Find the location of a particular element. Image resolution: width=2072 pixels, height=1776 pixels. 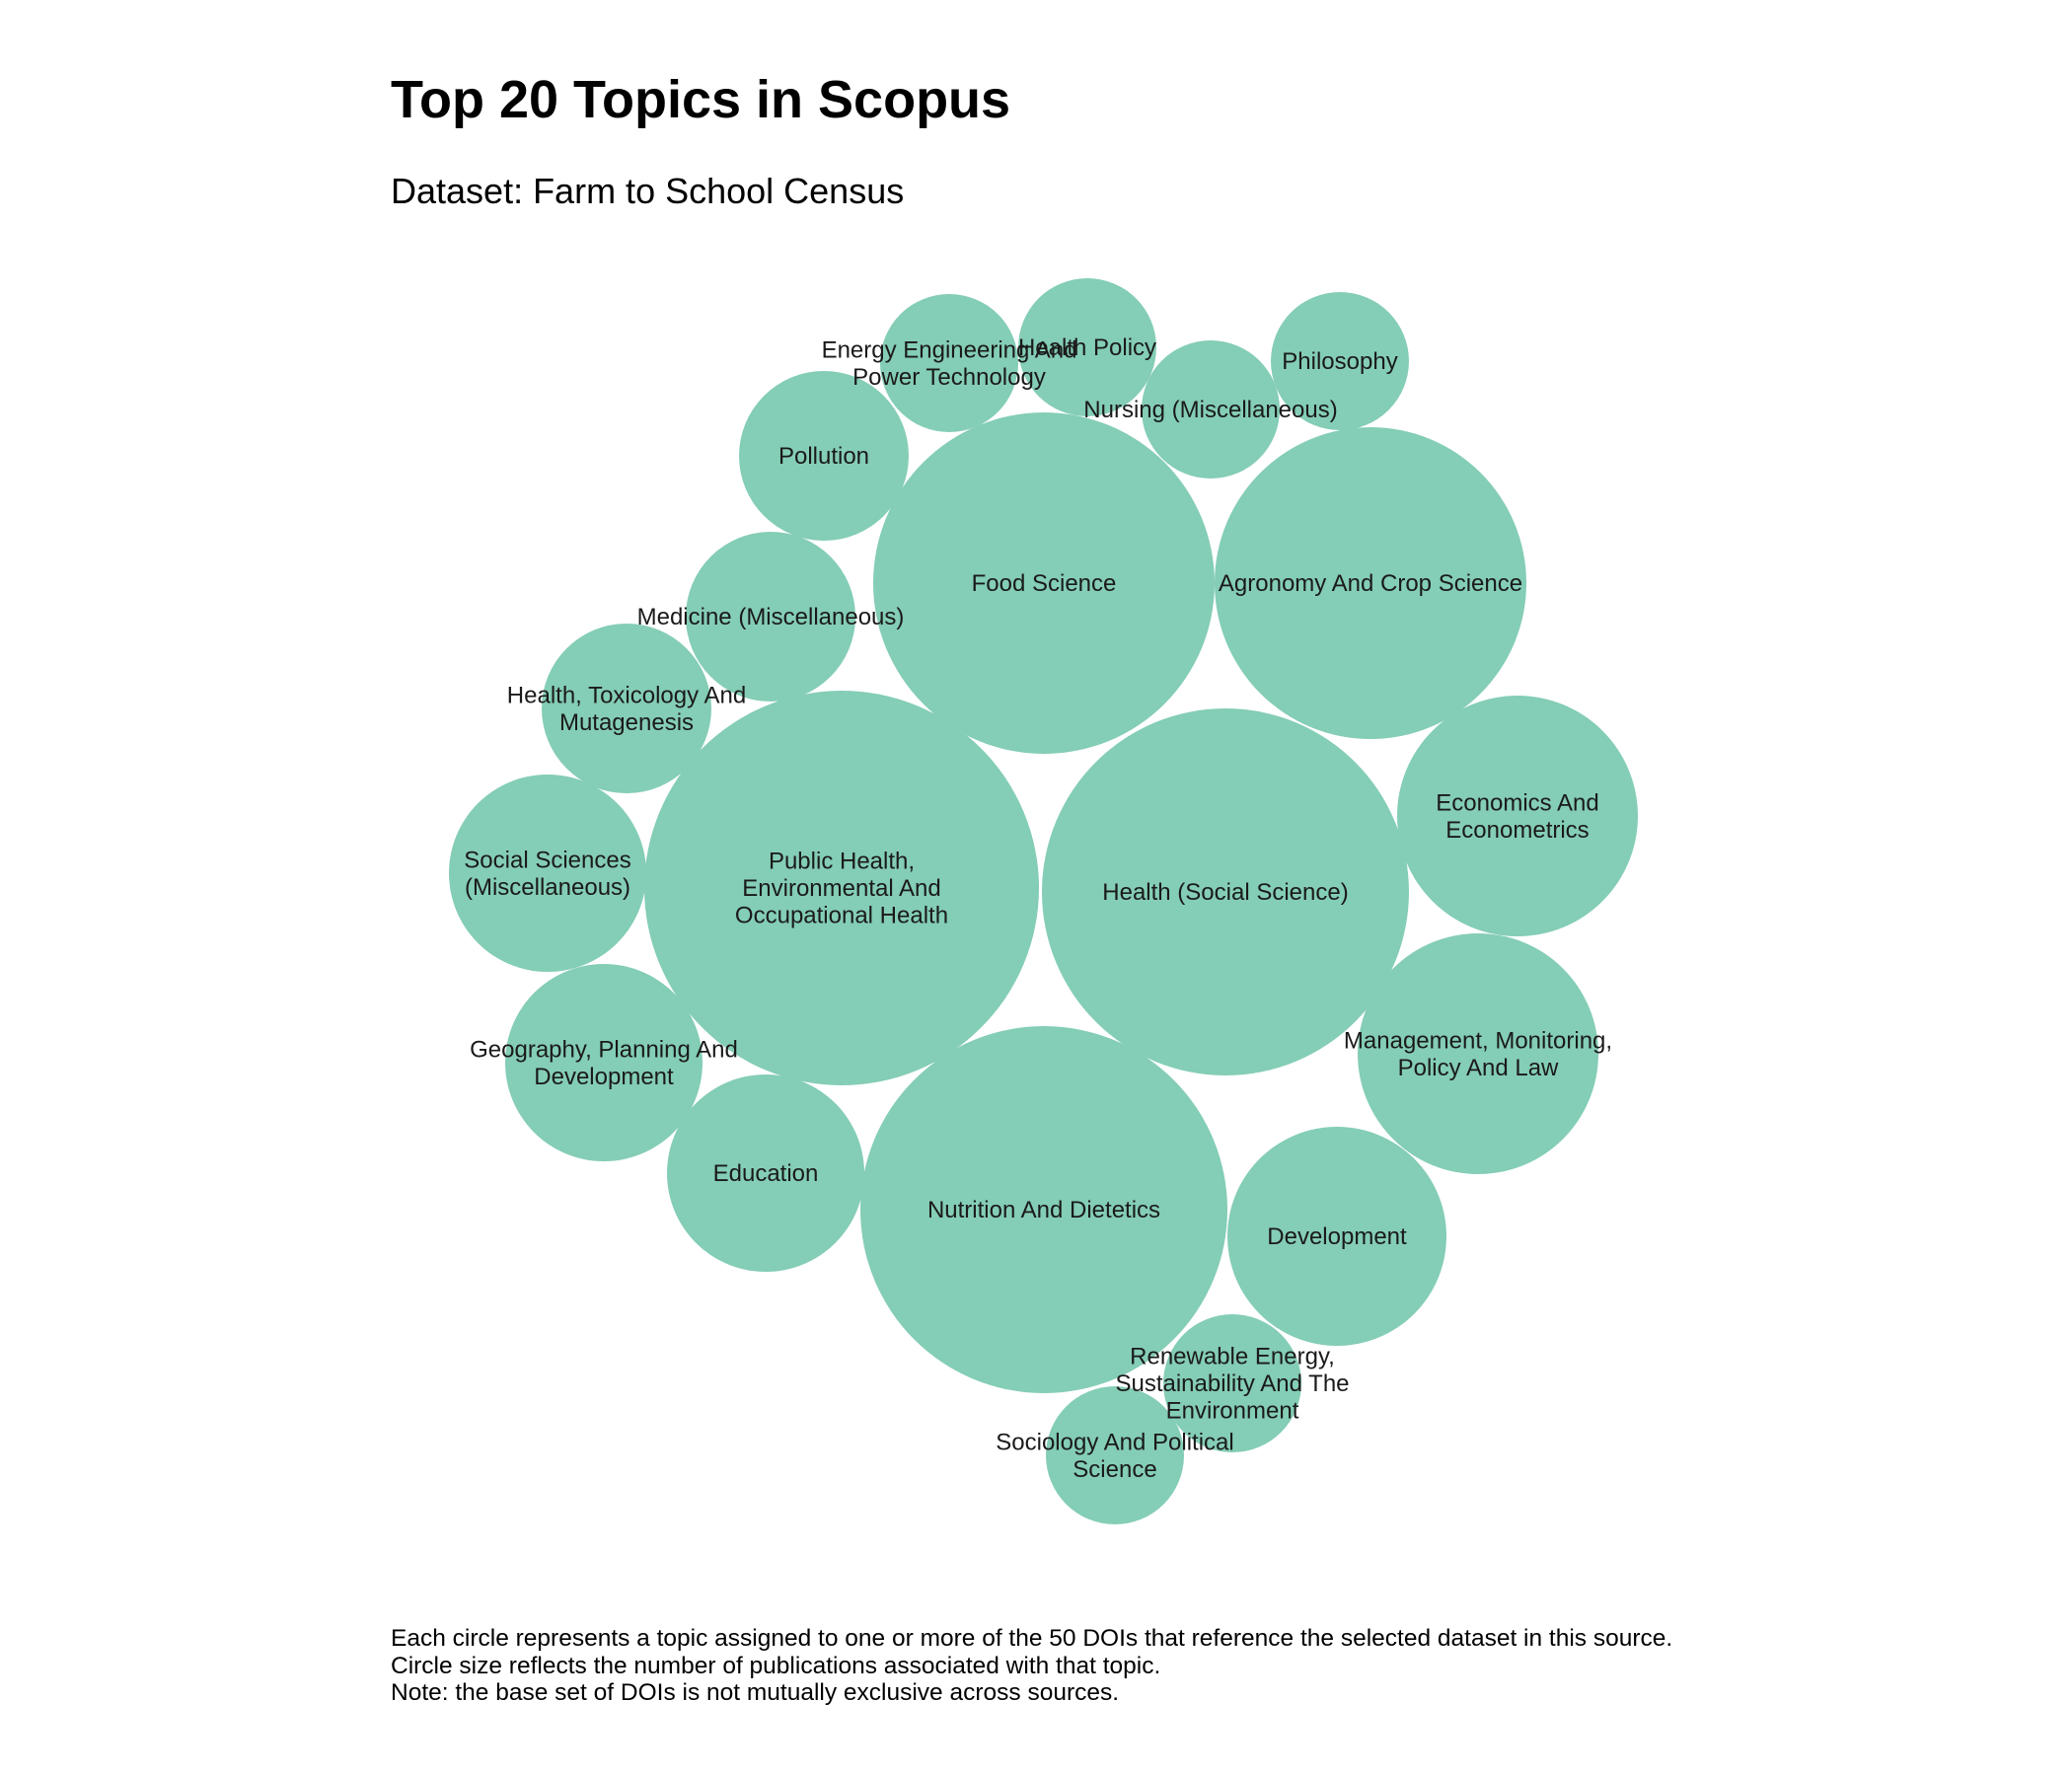

bubble-development is located at coordinates (1336, 1237).